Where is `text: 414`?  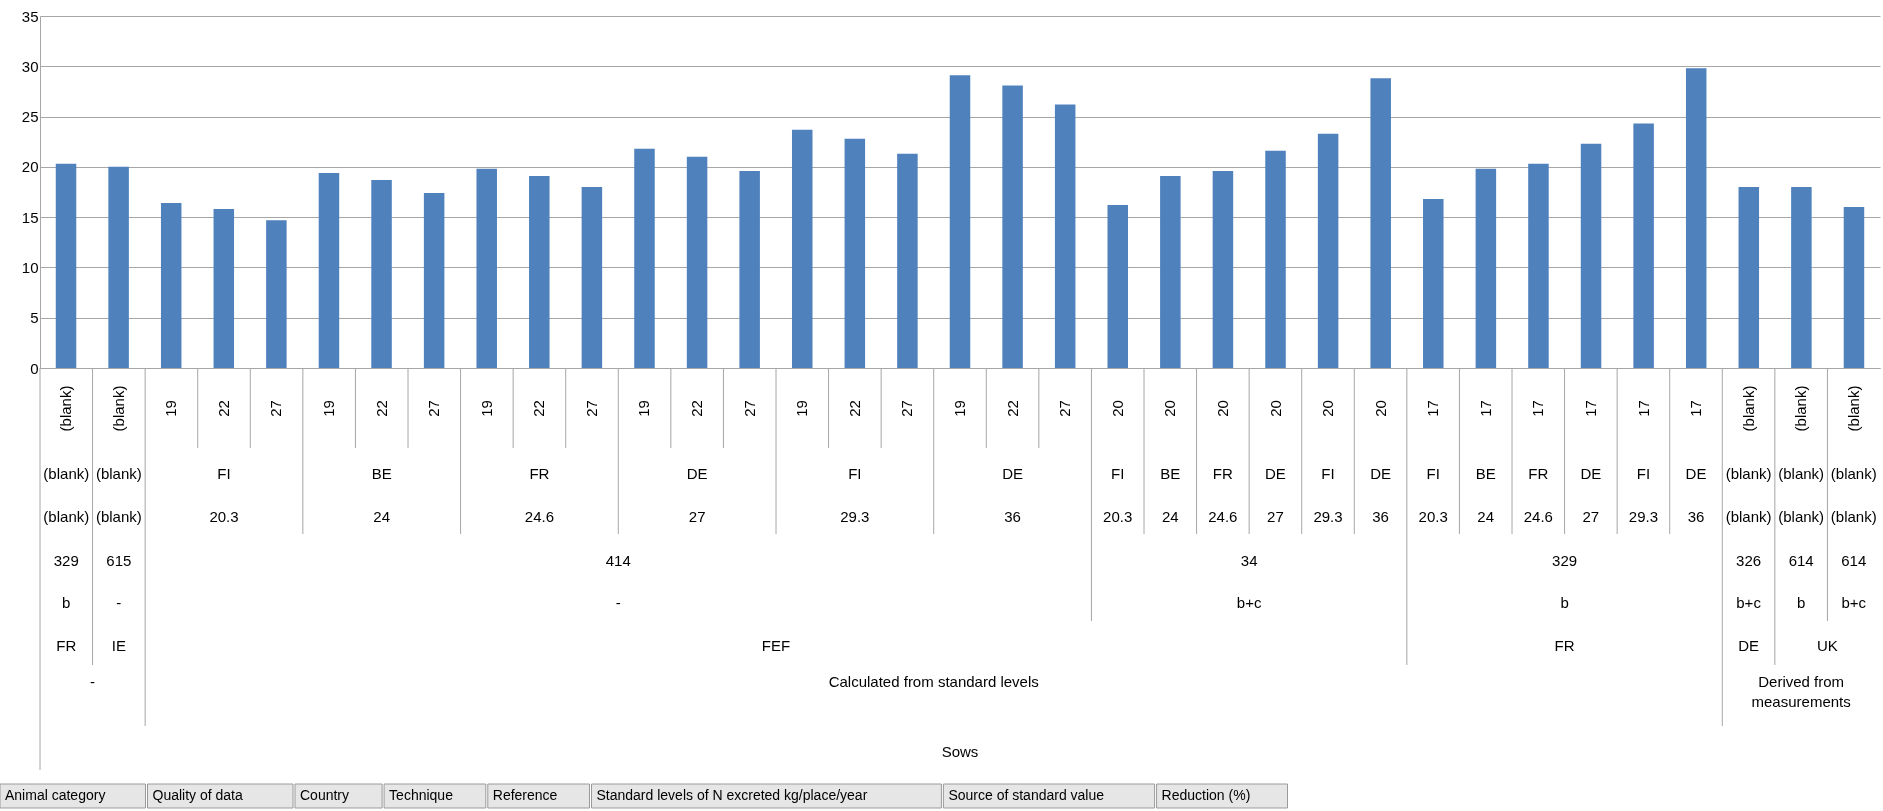 text: 414 is located at coordinates (618, 560).